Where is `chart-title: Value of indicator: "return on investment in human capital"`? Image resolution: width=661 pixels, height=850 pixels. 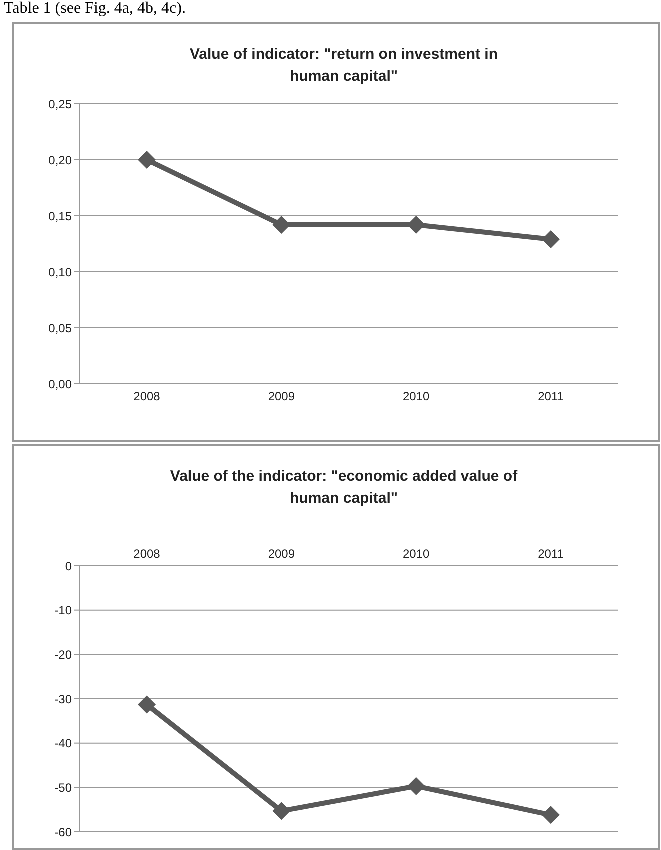
chart-title: Value of indicator: "return on investment in human capital" is located at coordinates (344, 66).